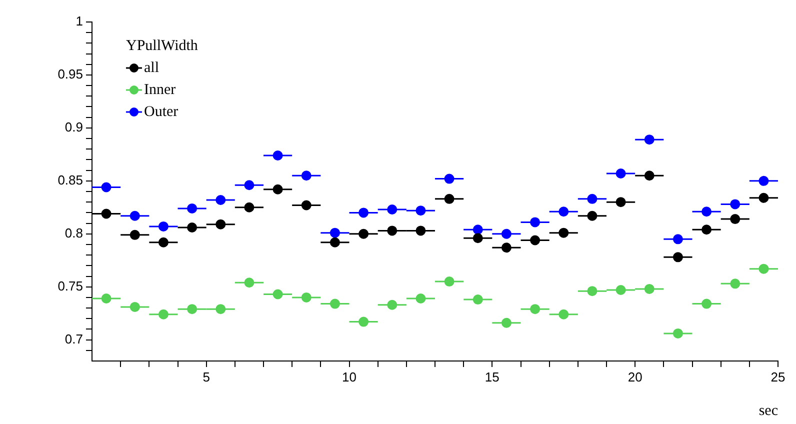  Describe the element at coordinates (151, 68) in the screenshot. I see `legend-label: all` at that location.